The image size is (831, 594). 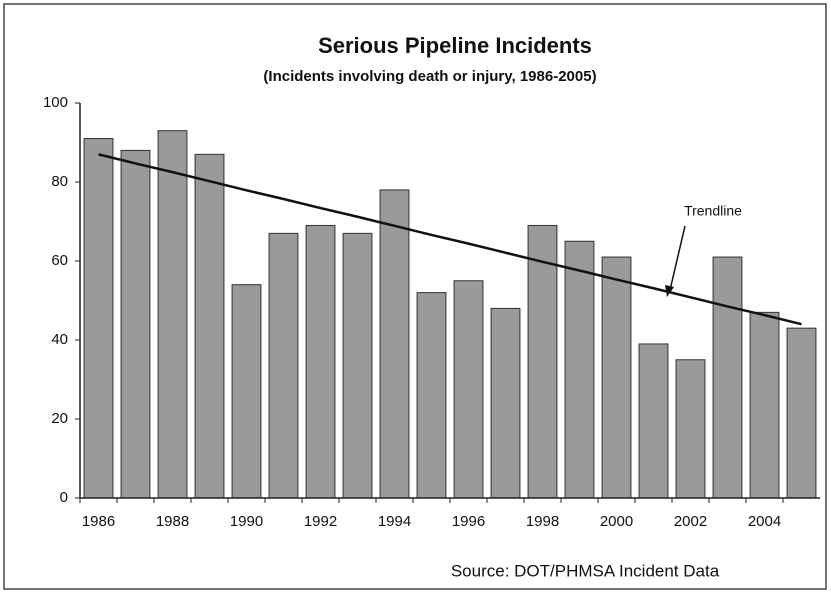 I want to click on y-tick-label: 20, so click(x=59, y=418).